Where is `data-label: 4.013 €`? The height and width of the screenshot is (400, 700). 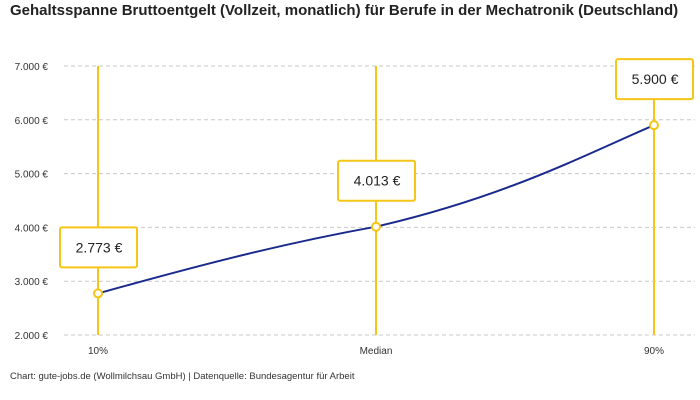 data-label: 4.013 € is located at coordinates (377, 181).